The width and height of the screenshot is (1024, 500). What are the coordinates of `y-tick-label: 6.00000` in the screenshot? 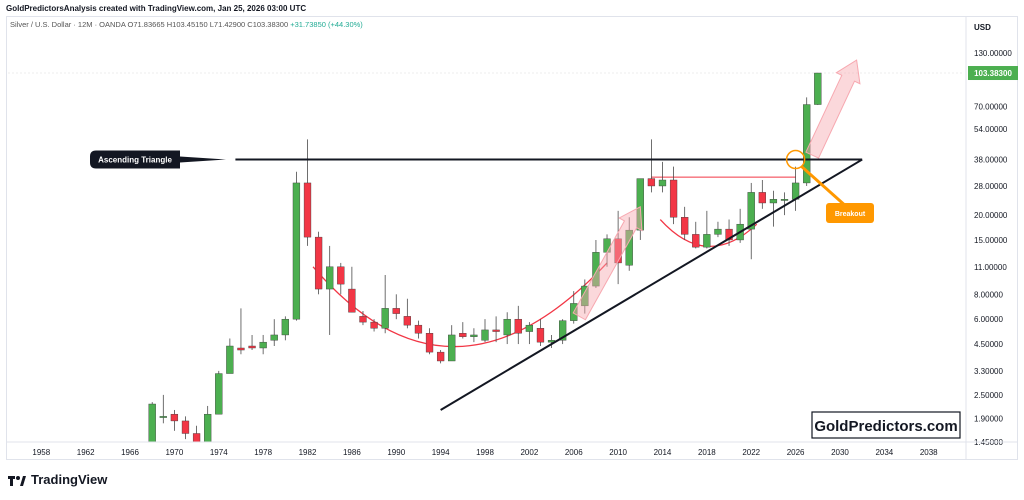 It's located at (988, 319).